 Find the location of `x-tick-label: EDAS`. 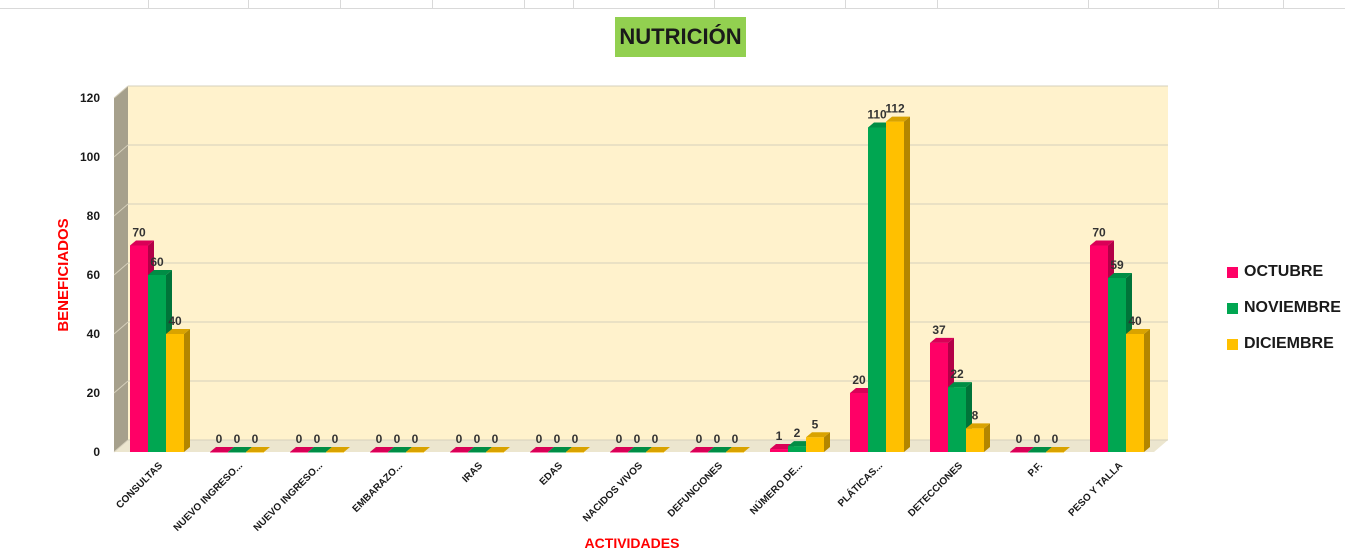

x-tick-label: EDAS is located at coordinates (552, 474).